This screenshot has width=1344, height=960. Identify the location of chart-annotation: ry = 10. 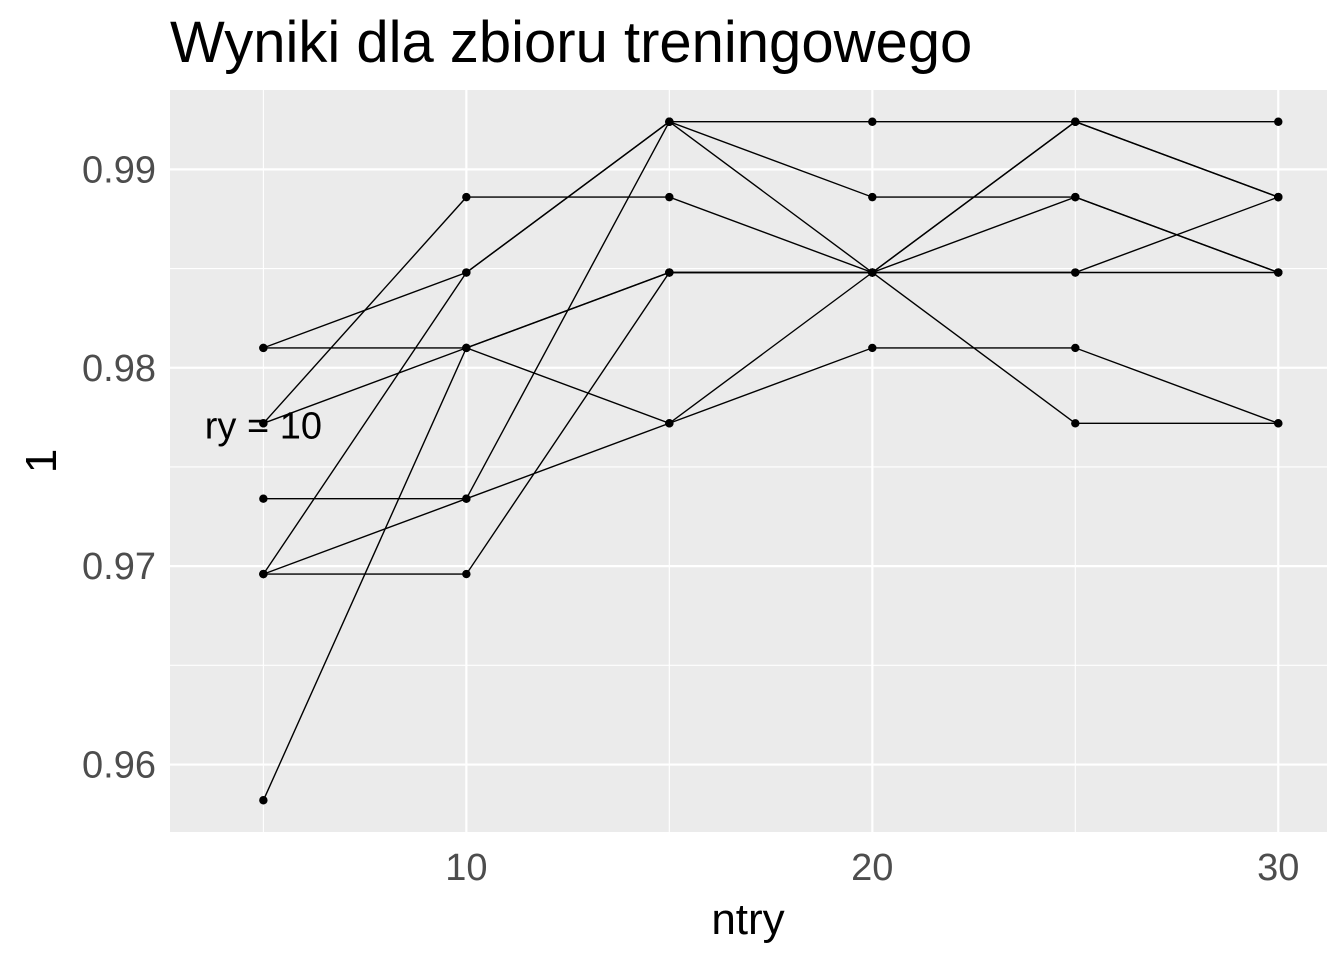
(263, 426).